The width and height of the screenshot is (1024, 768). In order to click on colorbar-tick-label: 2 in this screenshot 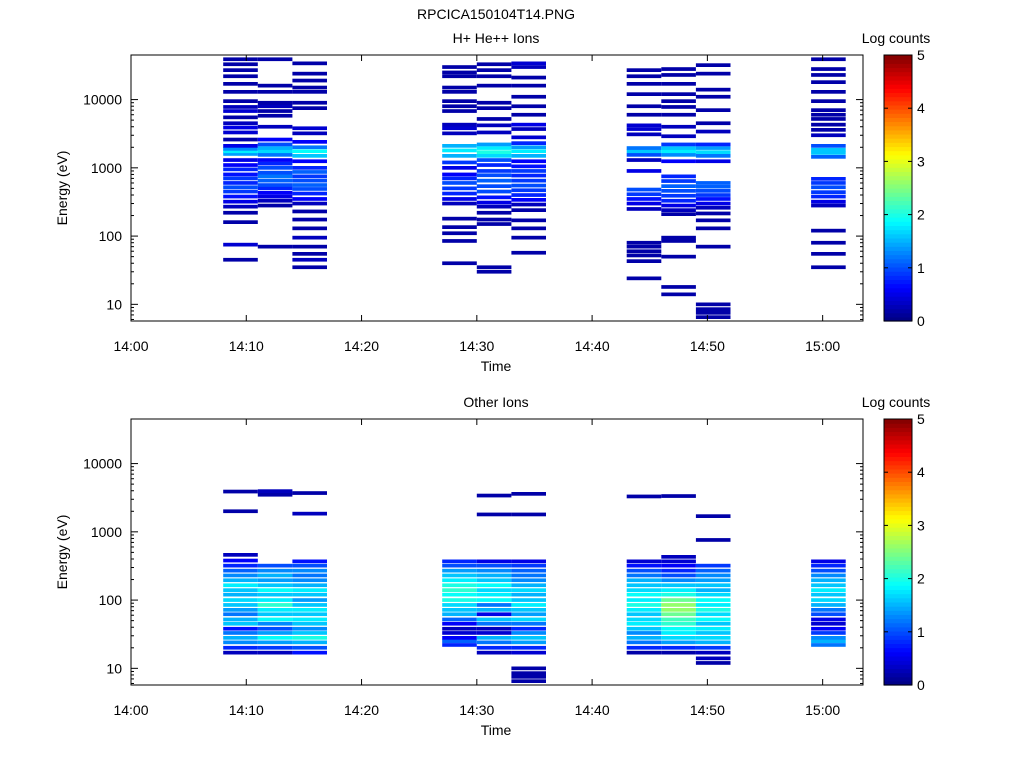, I will do `click(921, 215)`.